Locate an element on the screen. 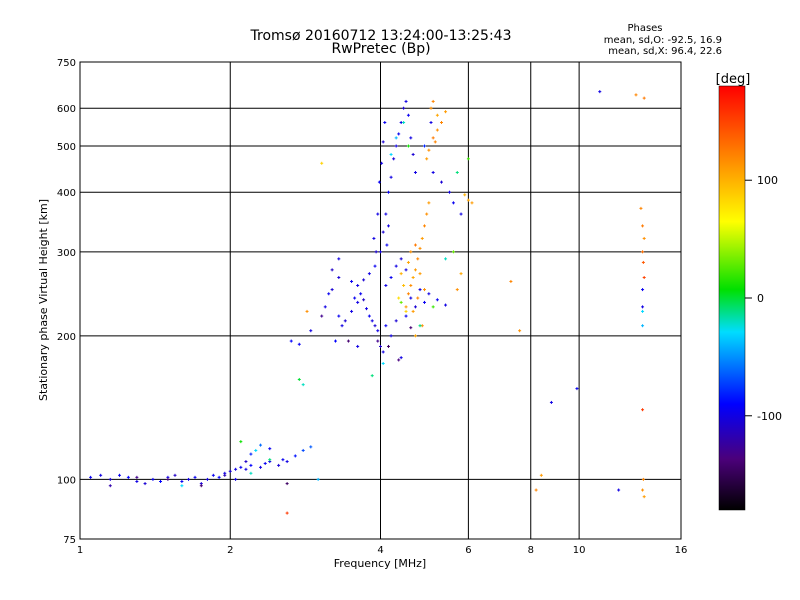 Image resolution: width=800 pixels, height=600 pixels. phases-heading: Phases is located at coordinates (644, 28).